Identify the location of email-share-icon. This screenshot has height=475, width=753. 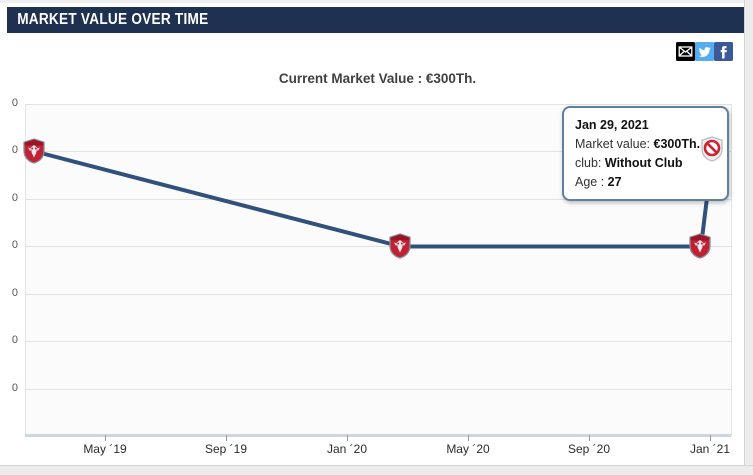
(685, 51).